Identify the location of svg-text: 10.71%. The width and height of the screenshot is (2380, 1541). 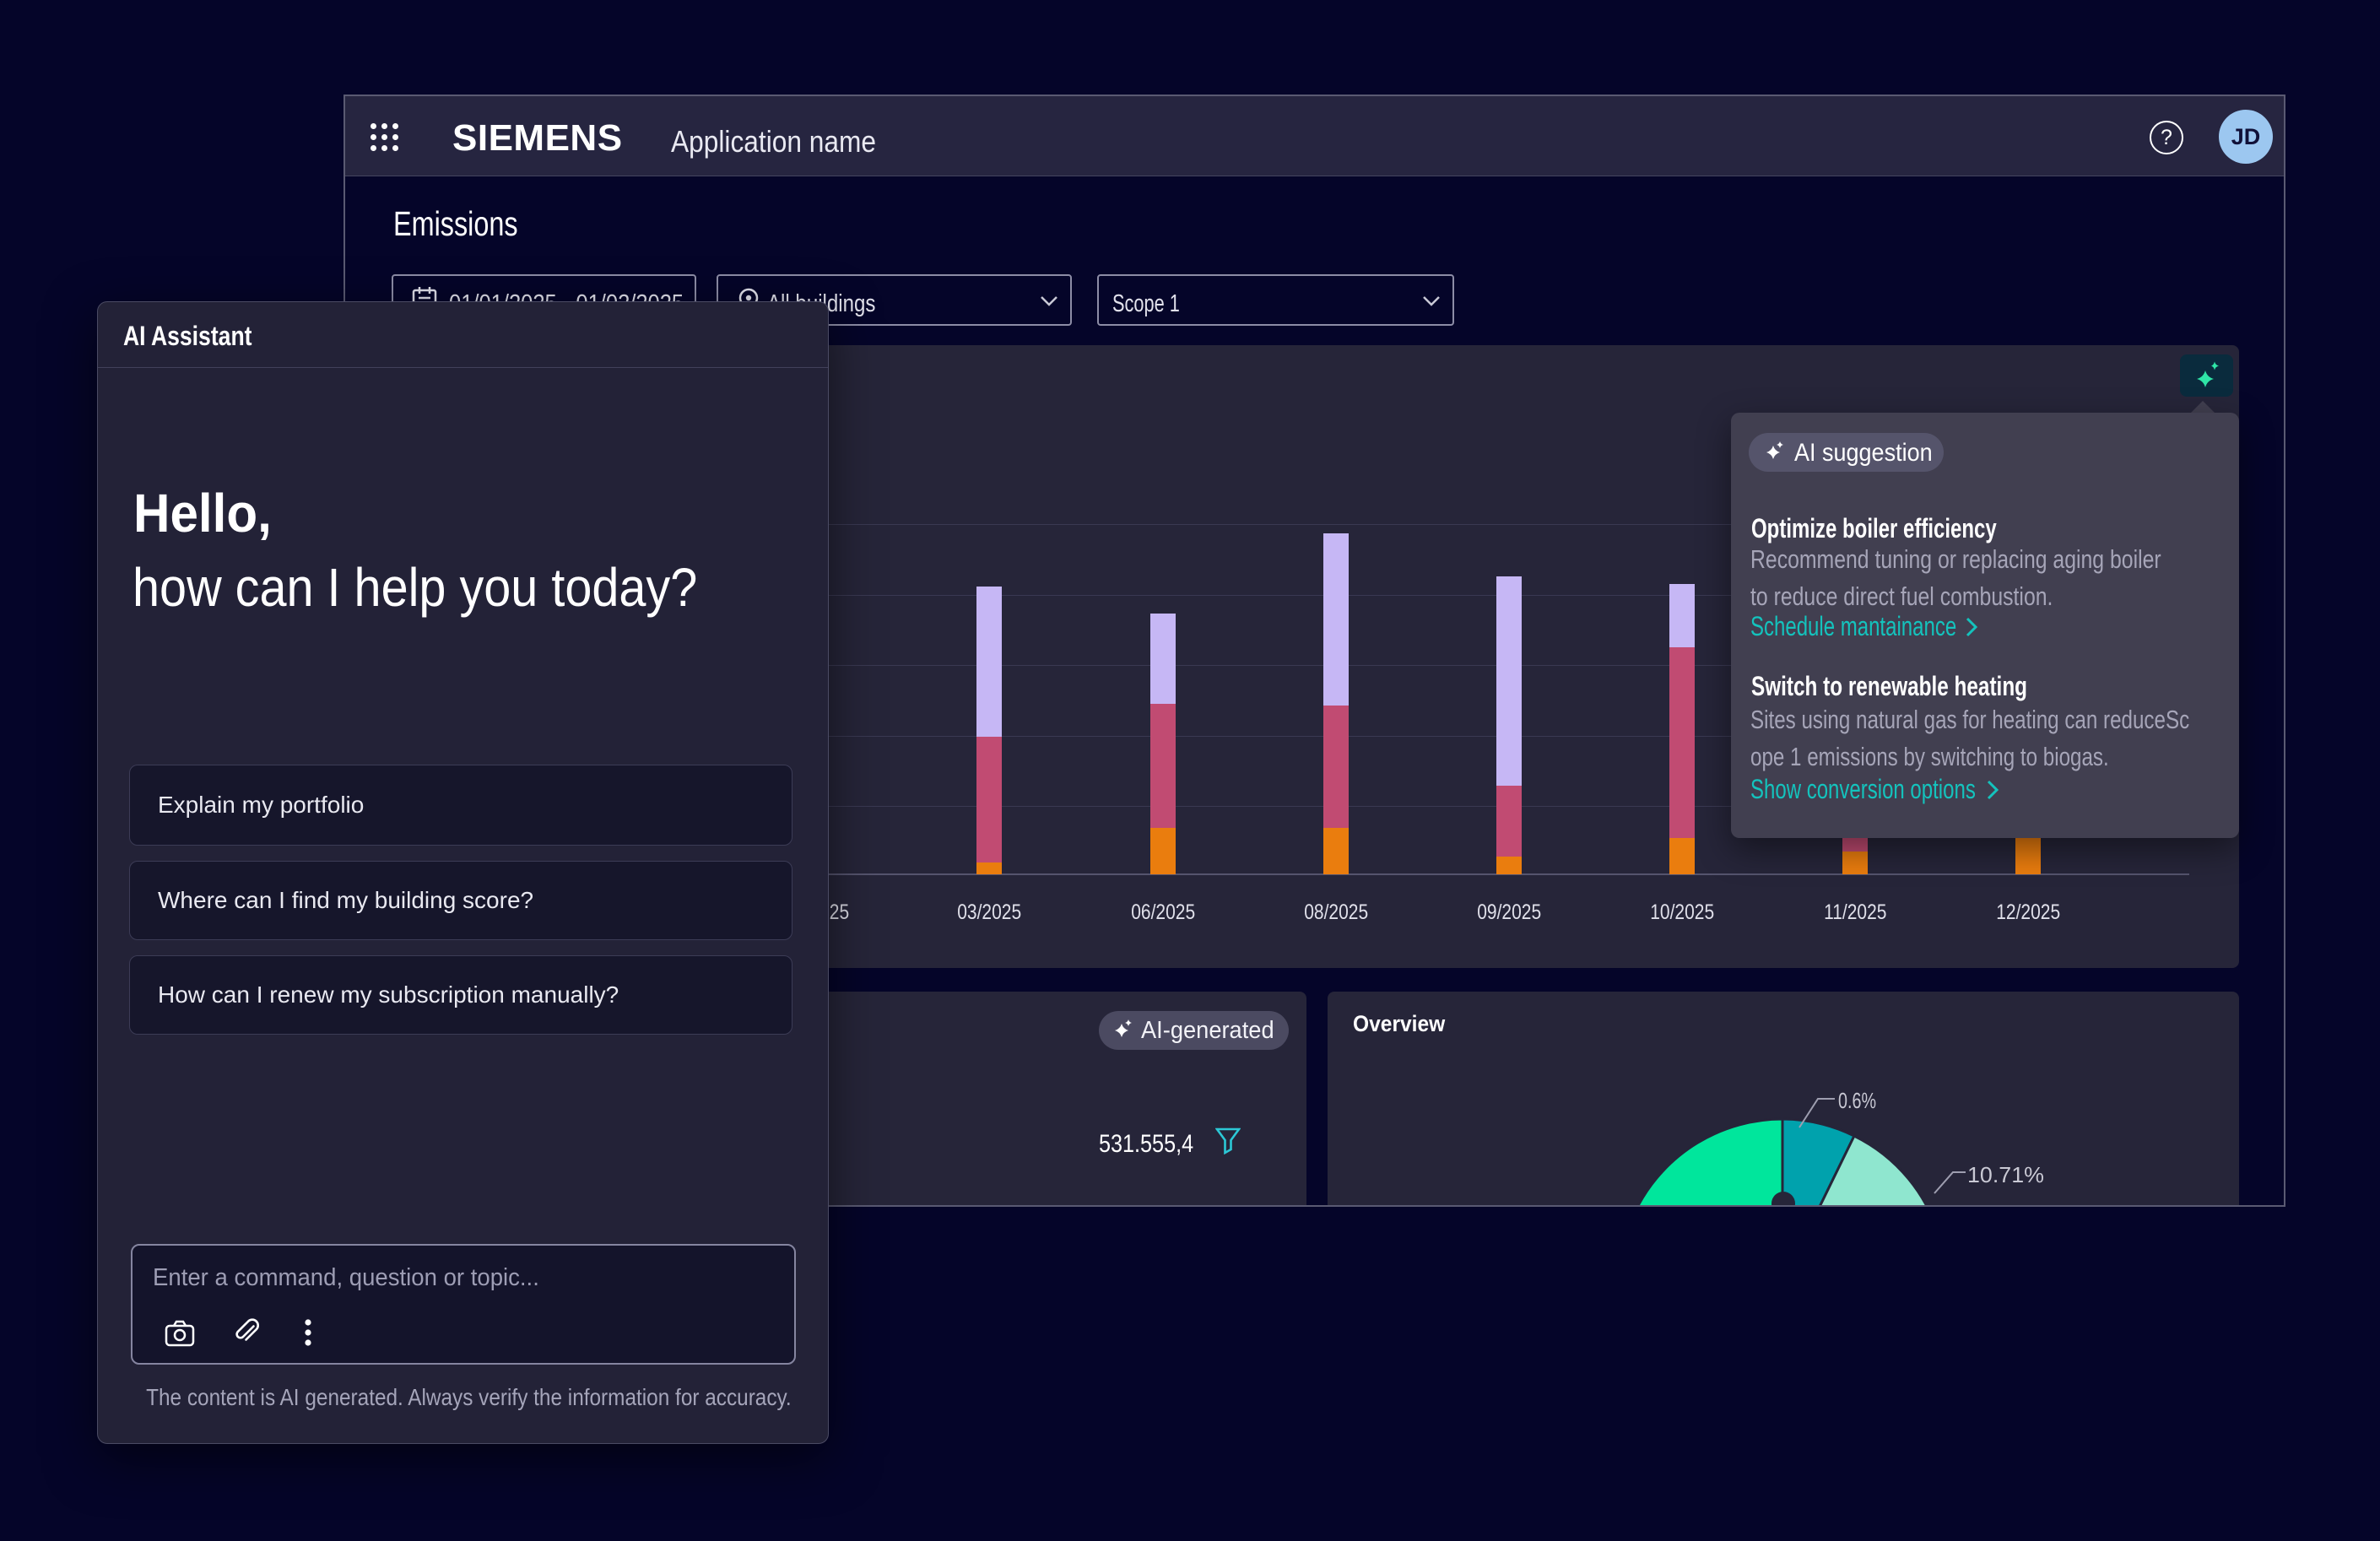
(2006, 1174).